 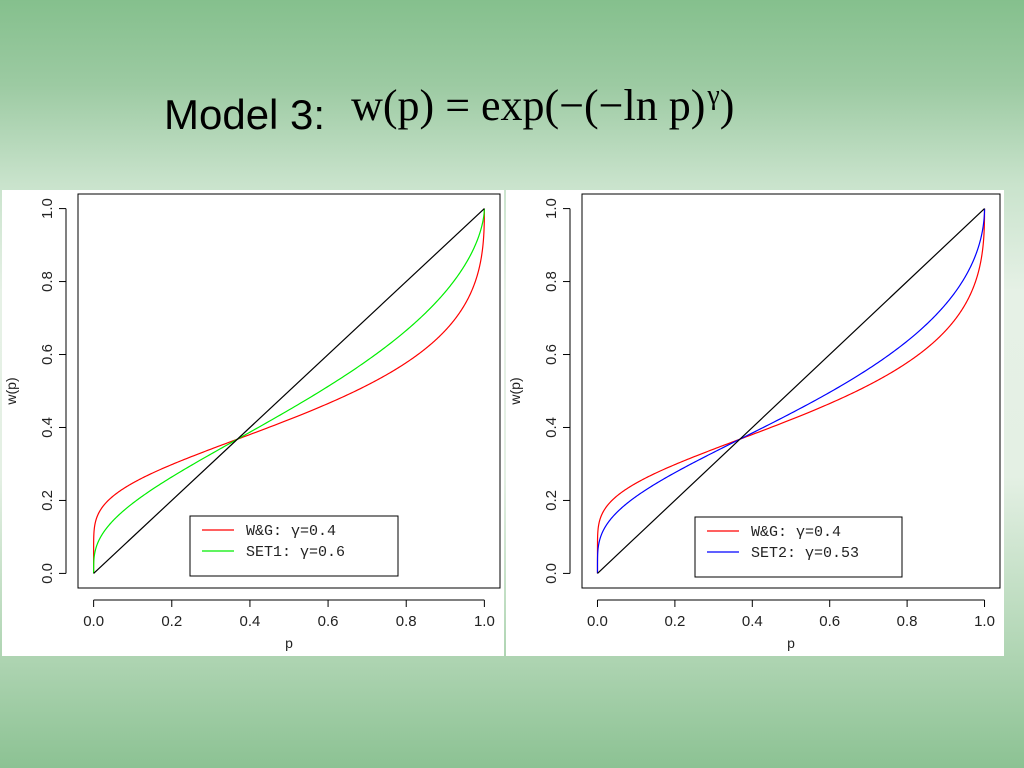 What do you see at coordinates (713, 95) in the screenshot?
I see `formula-exponent: γ` at bounding box center [713, 95].